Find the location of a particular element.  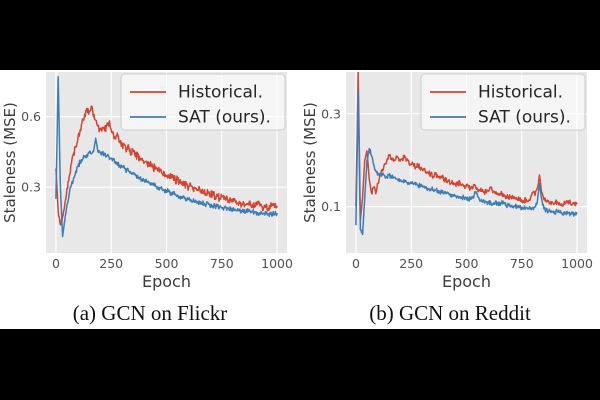

caption-b: (b) GCN on Reddit is located at coordinates (450, 313).